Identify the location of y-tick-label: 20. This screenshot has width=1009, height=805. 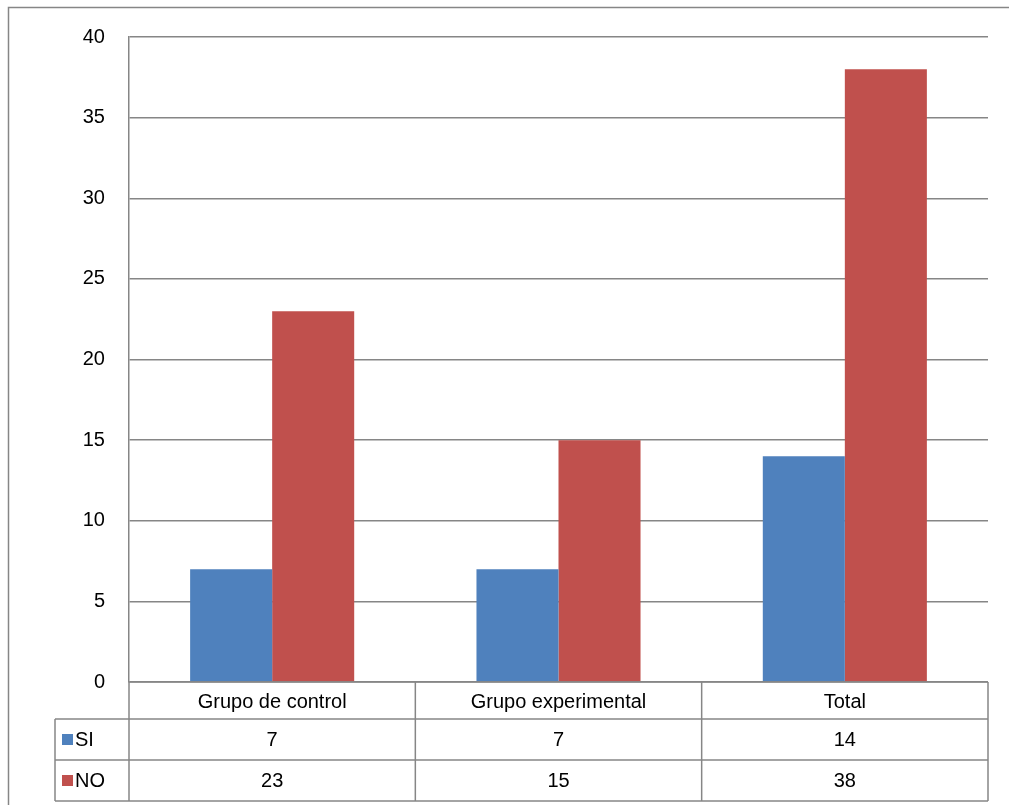
(93, 358).